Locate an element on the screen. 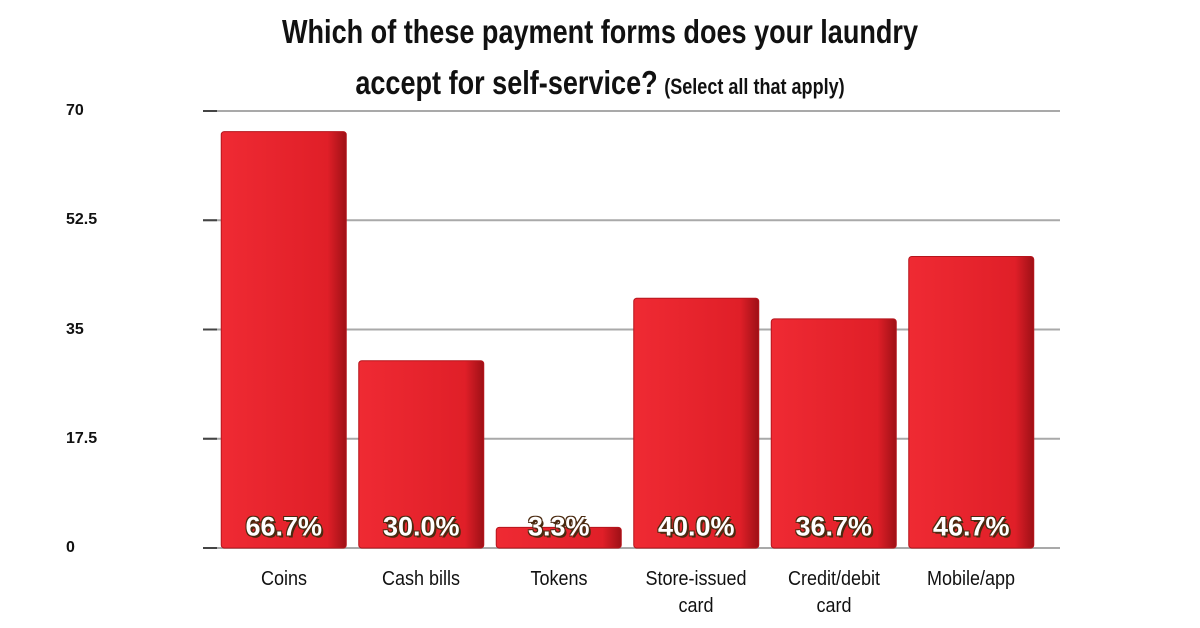  value-label: 40.0% is located at coordinates (696, 526).